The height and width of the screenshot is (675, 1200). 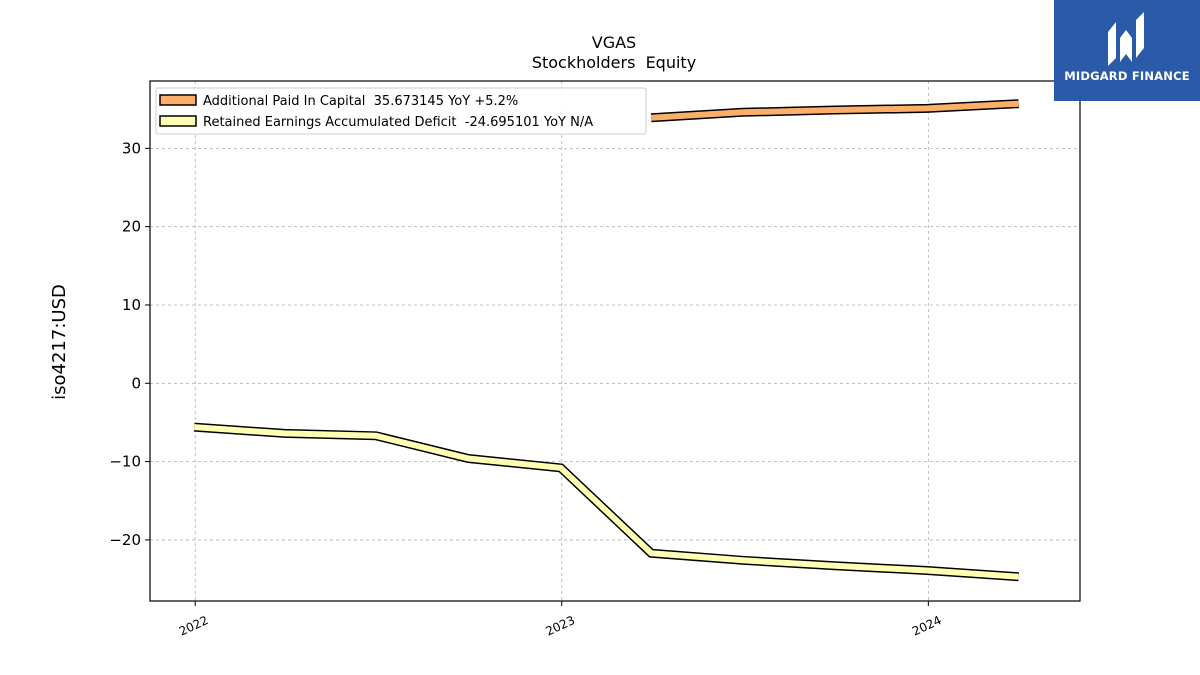 I want to click on brand-logo: MIDGARD FINANCE, so click(x=1127, y=50).